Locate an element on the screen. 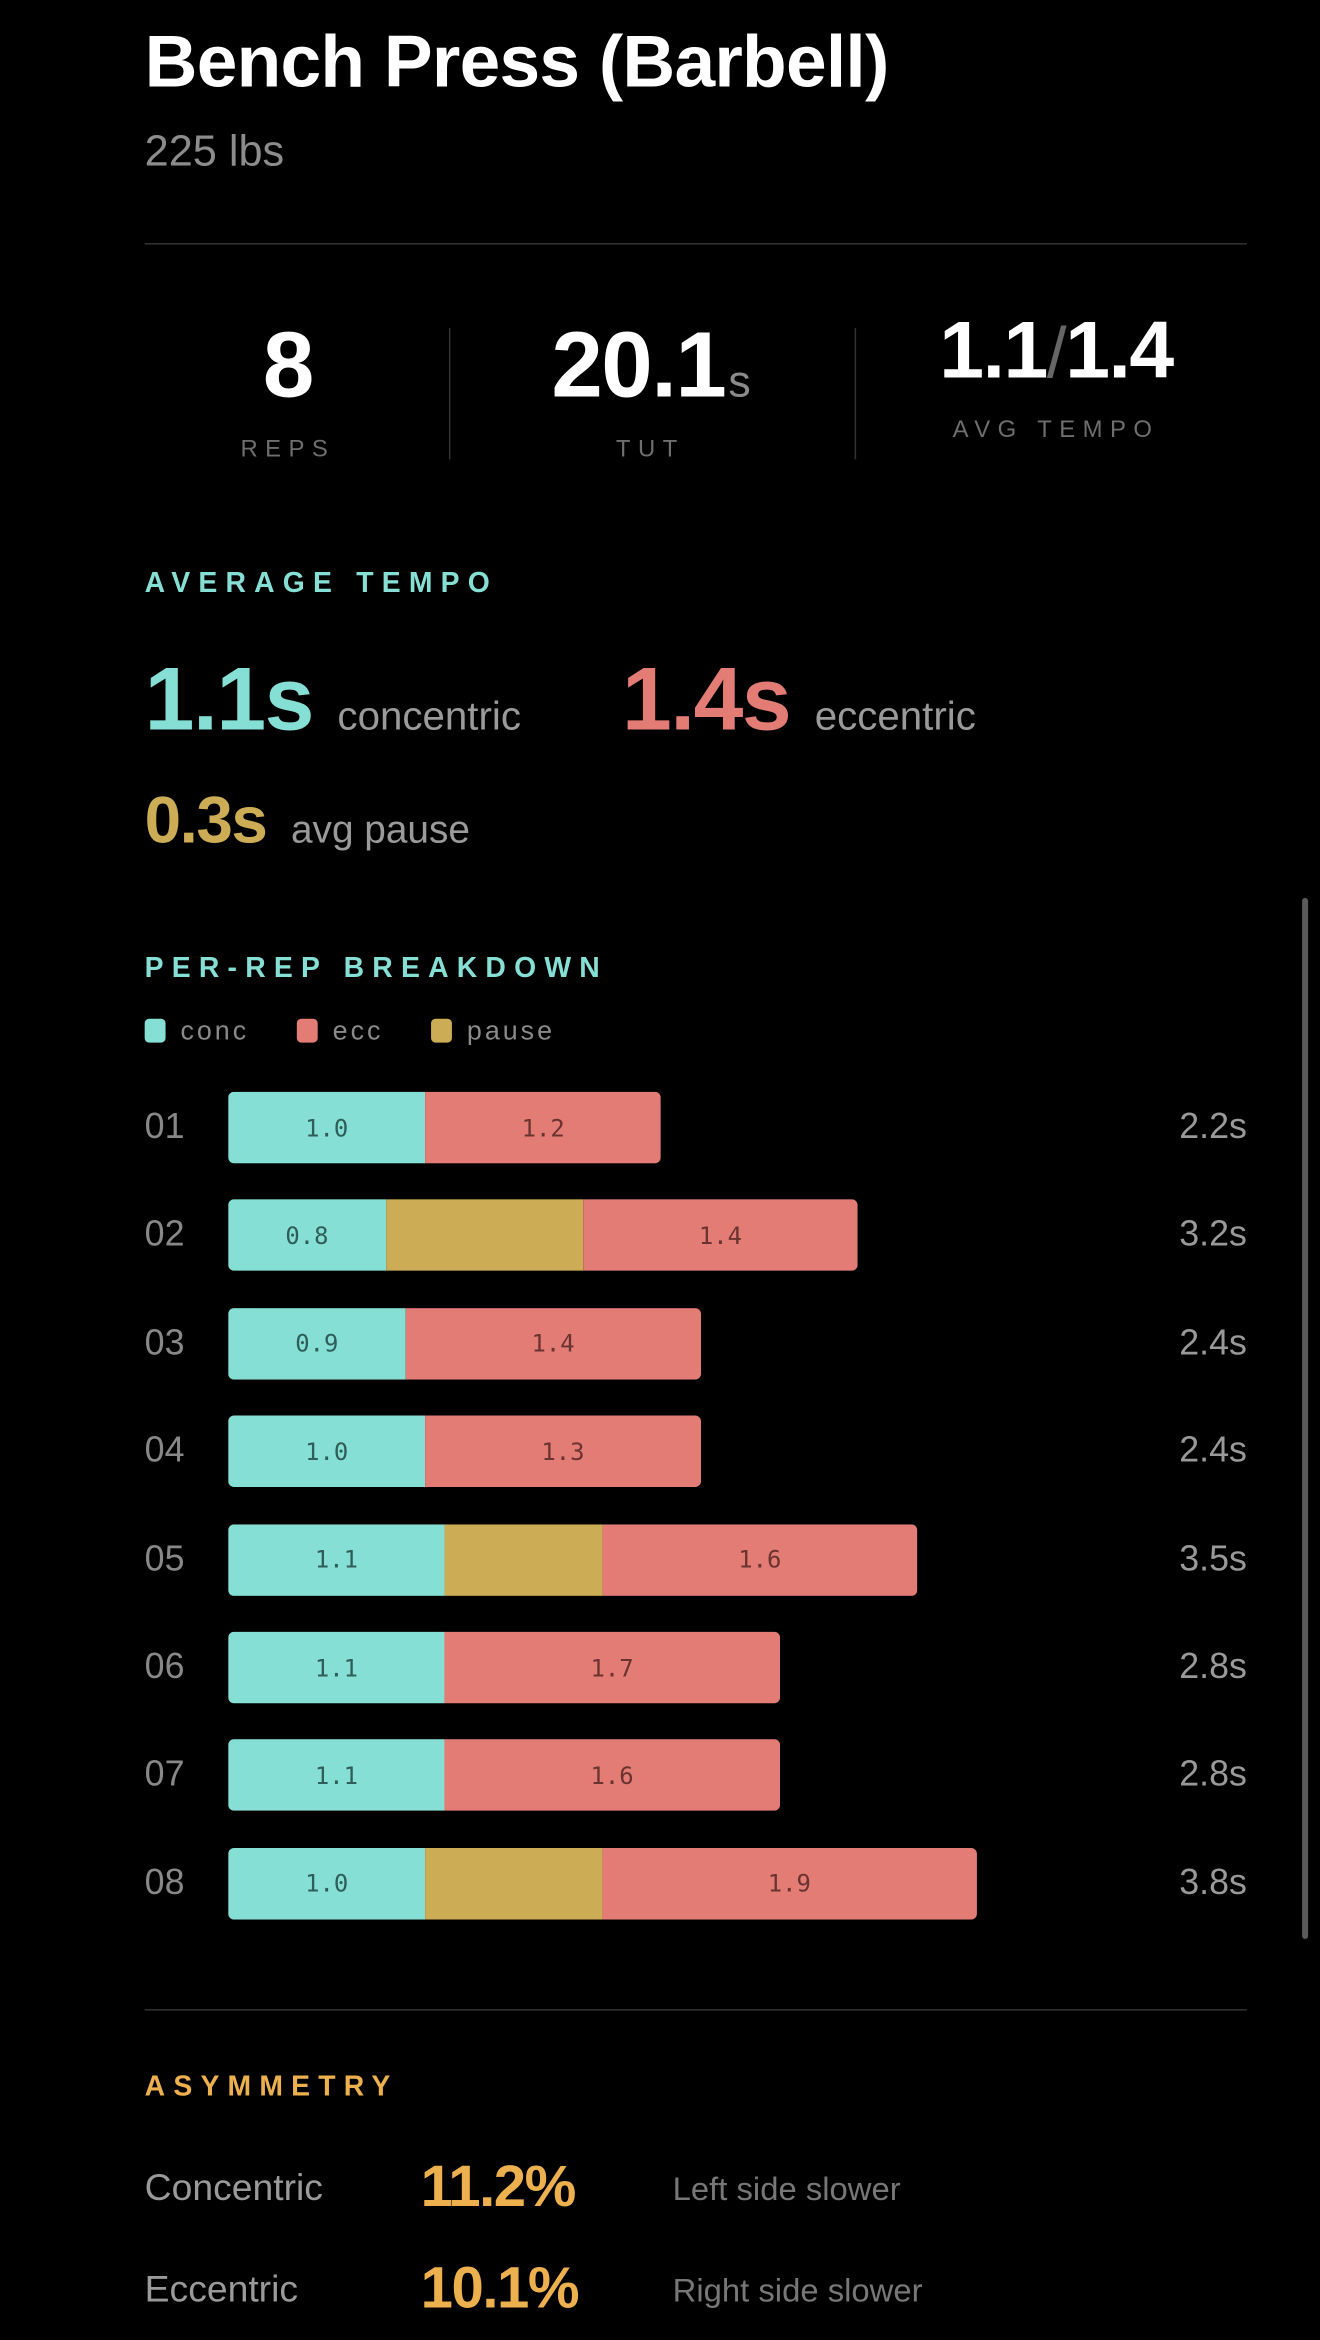 The width and height of the screenshot is (1320, 2340). reps-value: 8 is located at coordinates (288, 366).